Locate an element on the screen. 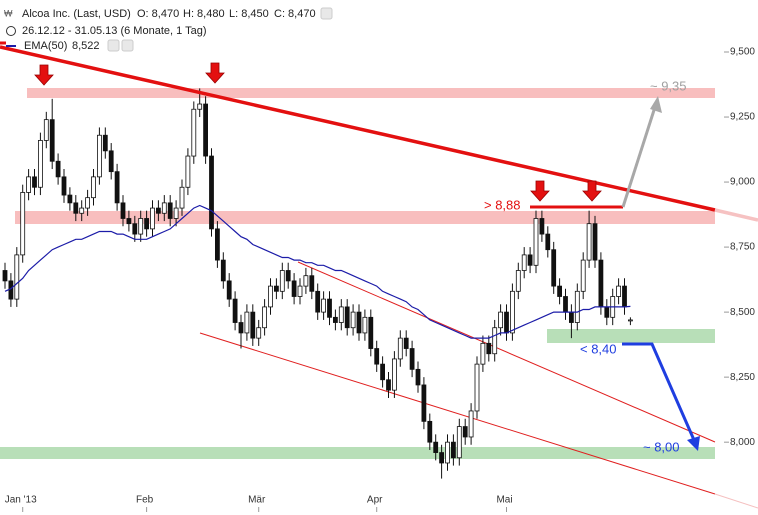  chart-icon: ₩ is located at coordinates (8, 13).